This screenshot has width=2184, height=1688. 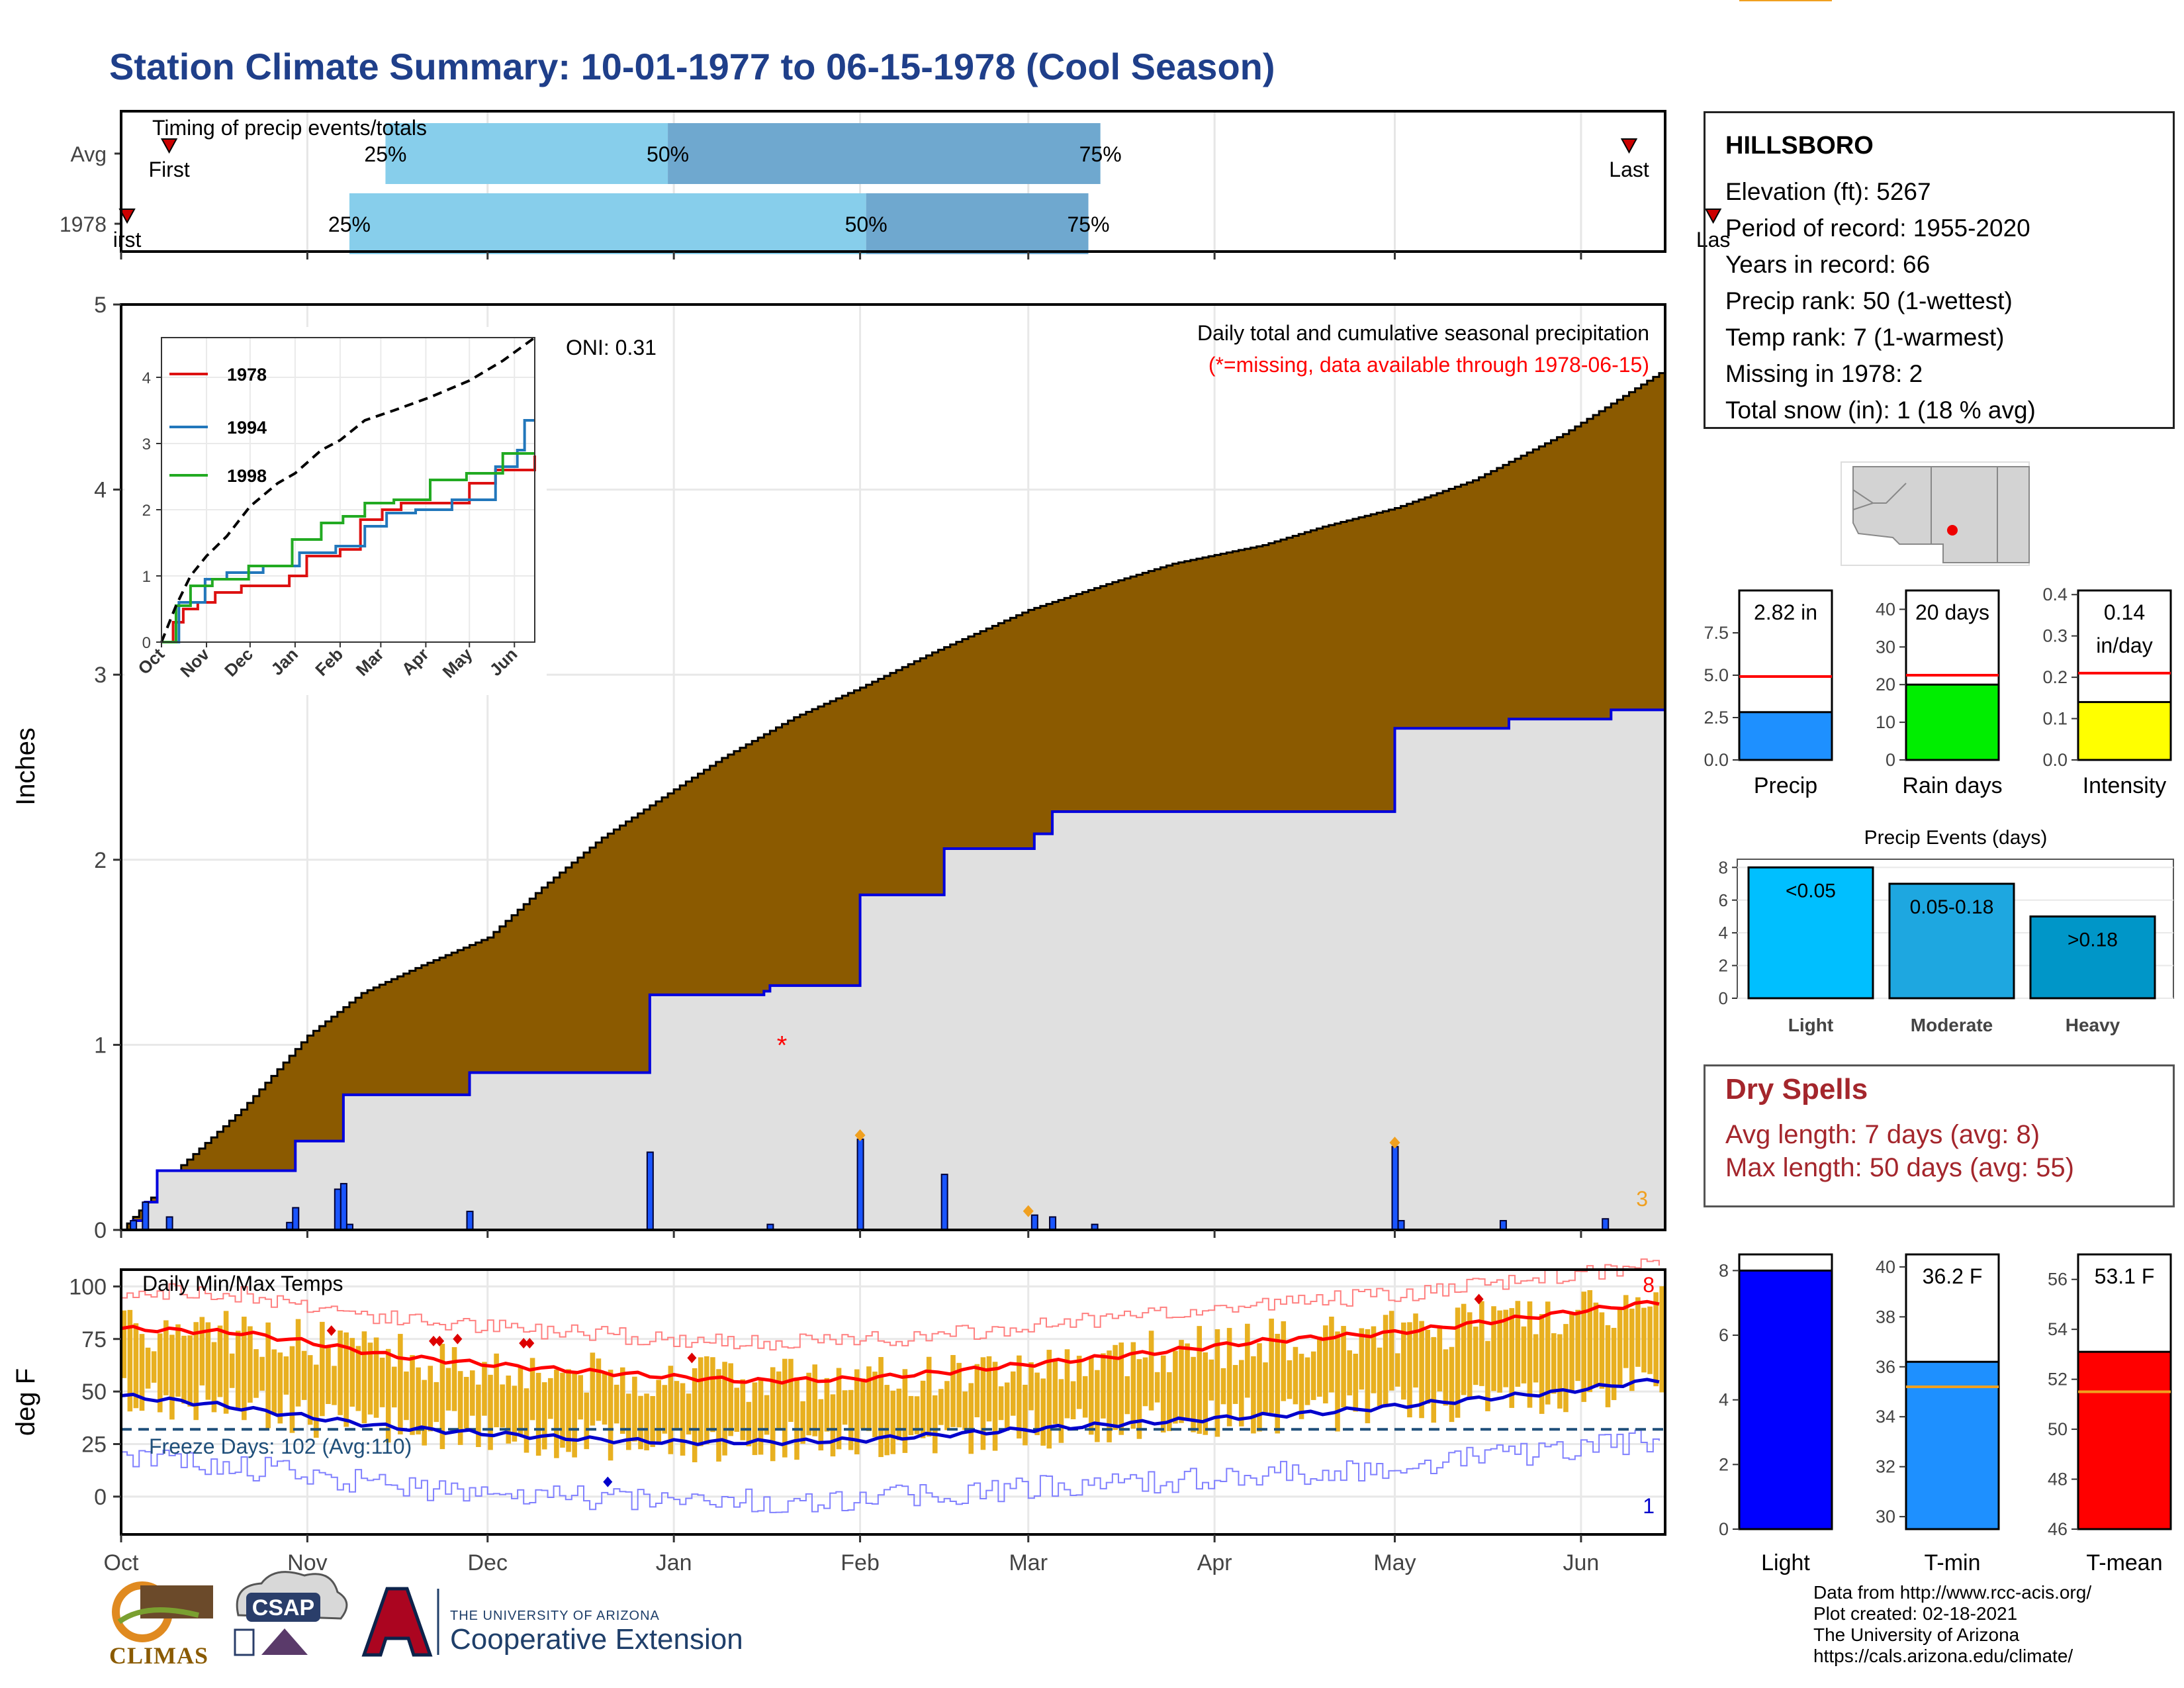 I want to click on inset-series-line, so click(x=348, y=549).